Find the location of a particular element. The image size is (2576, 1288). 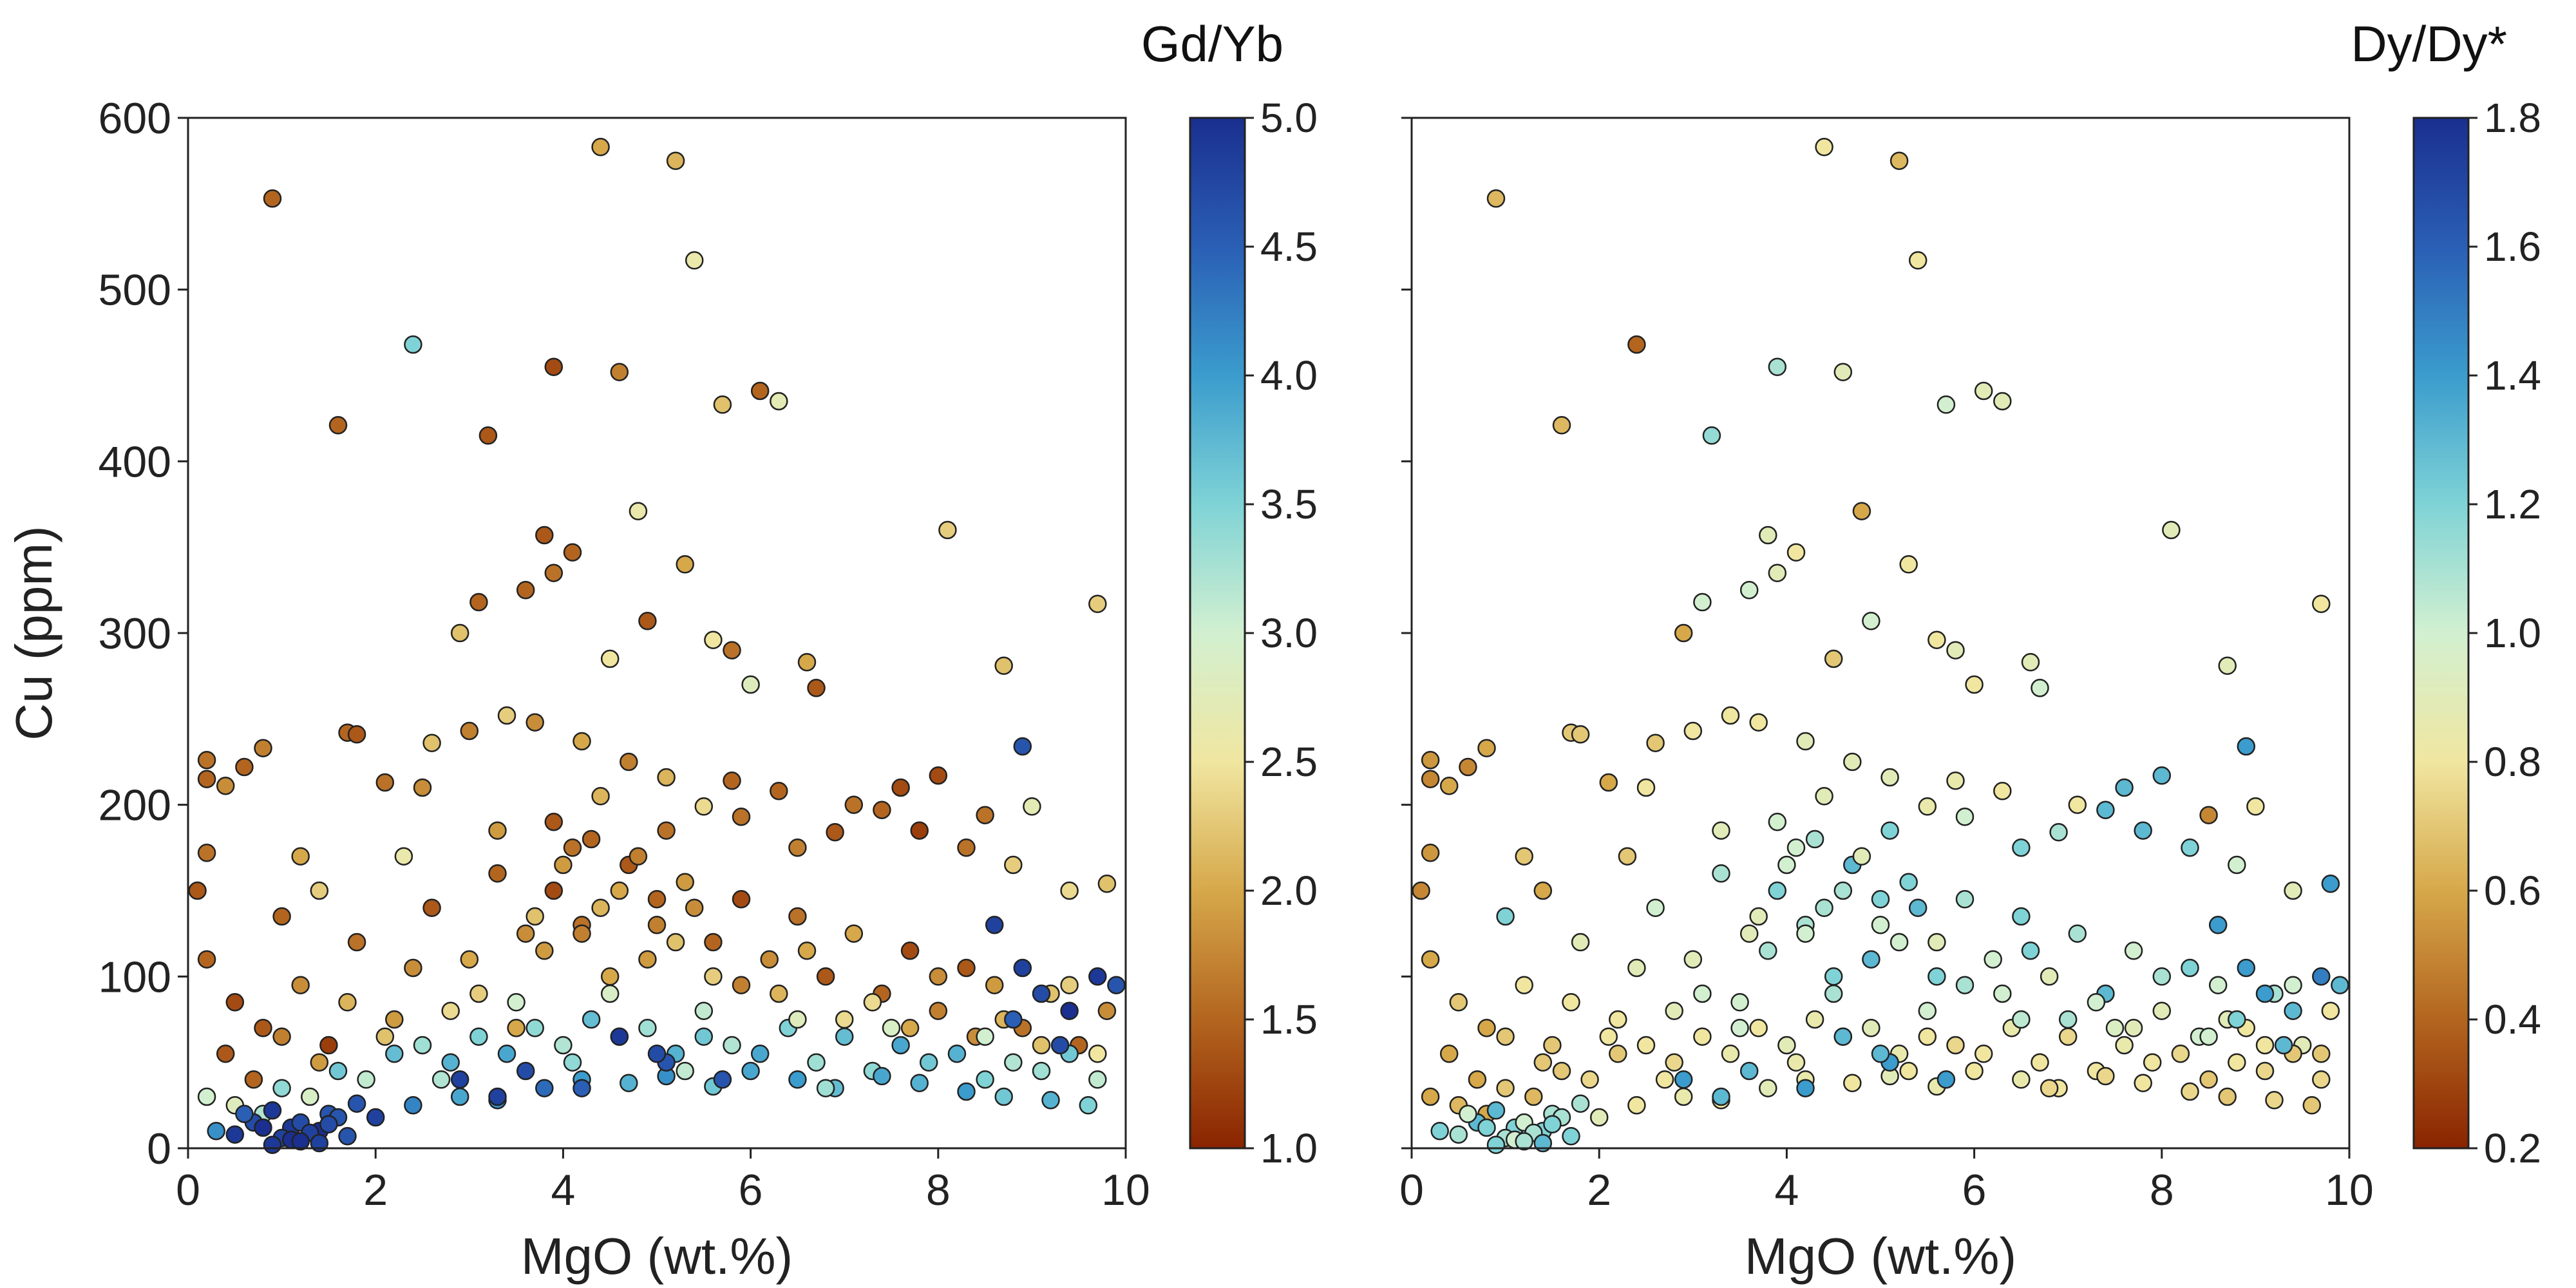

x-axis-label: MgO (wt.%) is located at coordinates (1880, 1256).